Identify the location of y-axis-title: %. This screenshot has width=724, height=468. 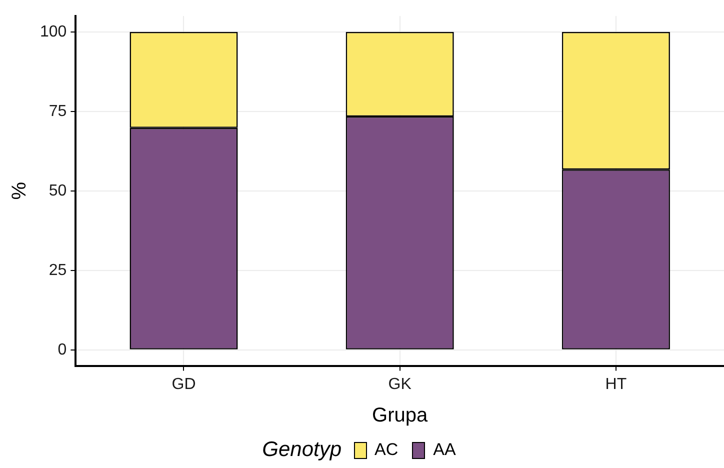
(19, 191).